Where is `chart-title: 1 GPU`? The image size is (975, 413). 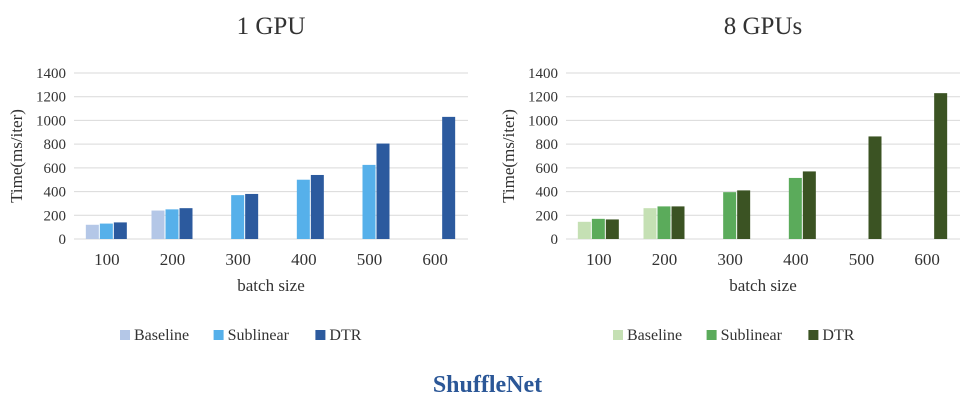 chart-title: 1 GPU is located at coordinates (271, 26).